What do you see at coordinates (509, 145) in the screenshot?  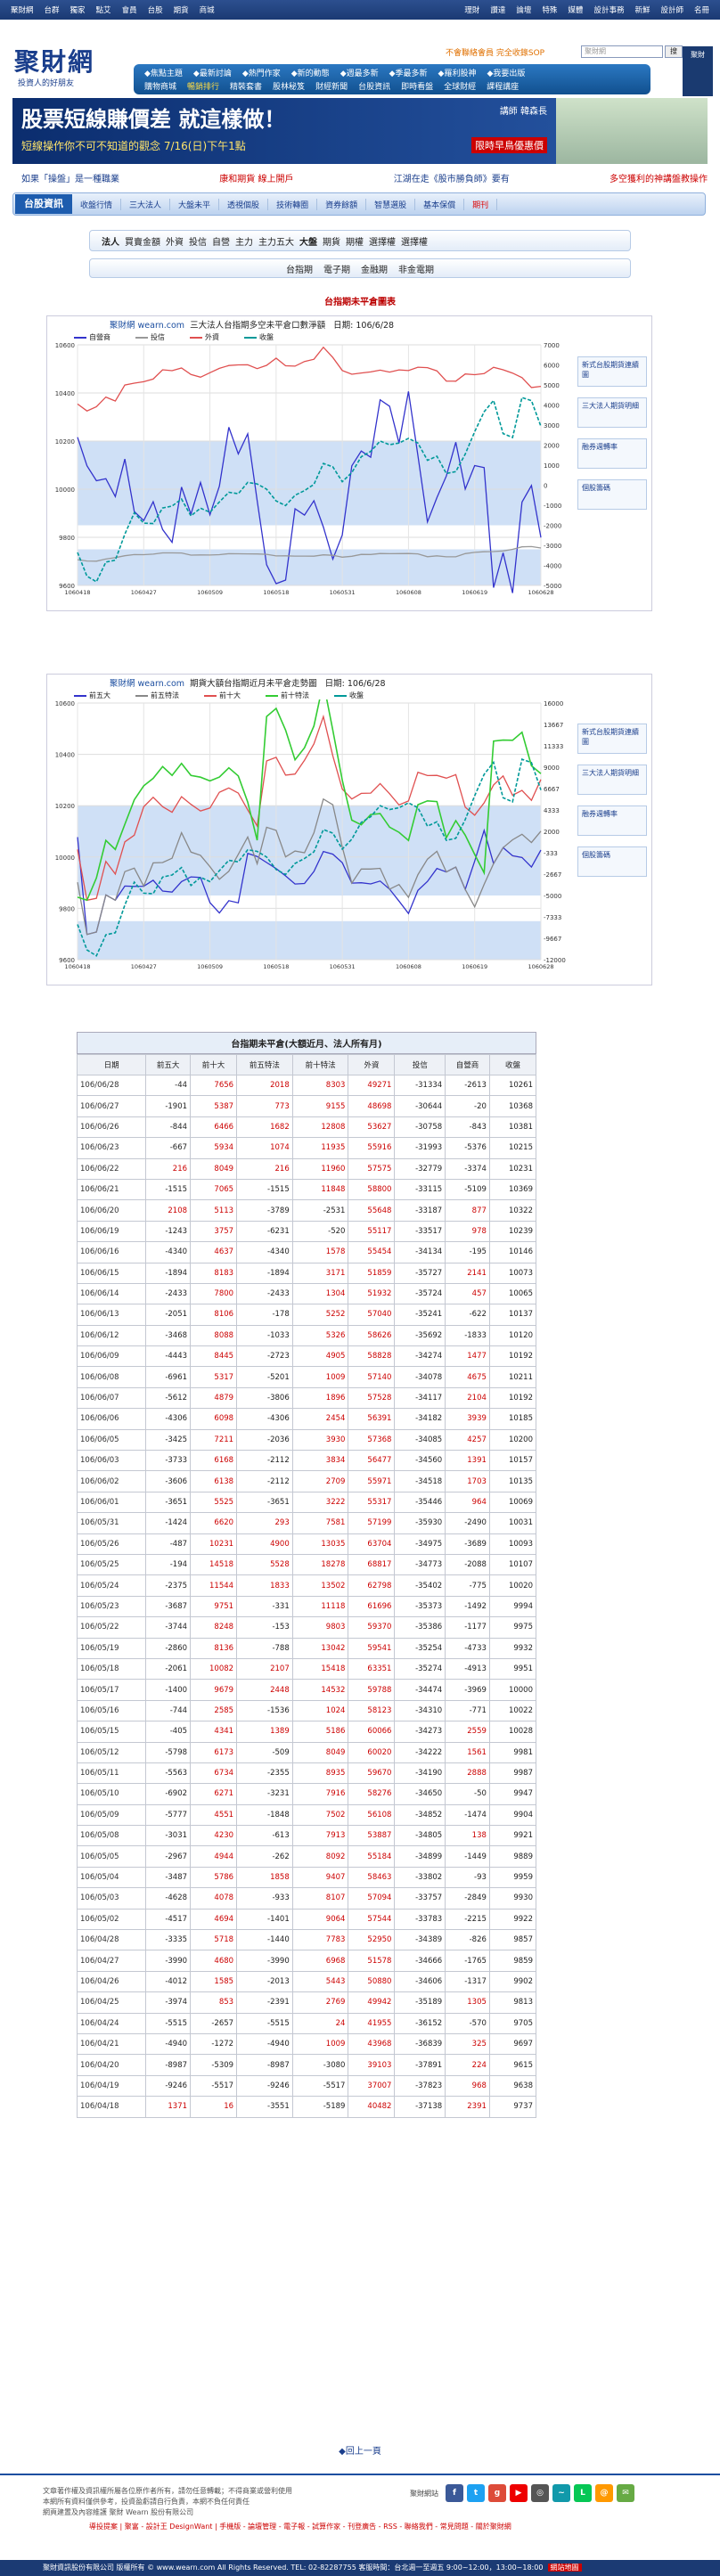 I see `banner-cta: 限時早鳥優惠價` at bounding box center [509, 145].